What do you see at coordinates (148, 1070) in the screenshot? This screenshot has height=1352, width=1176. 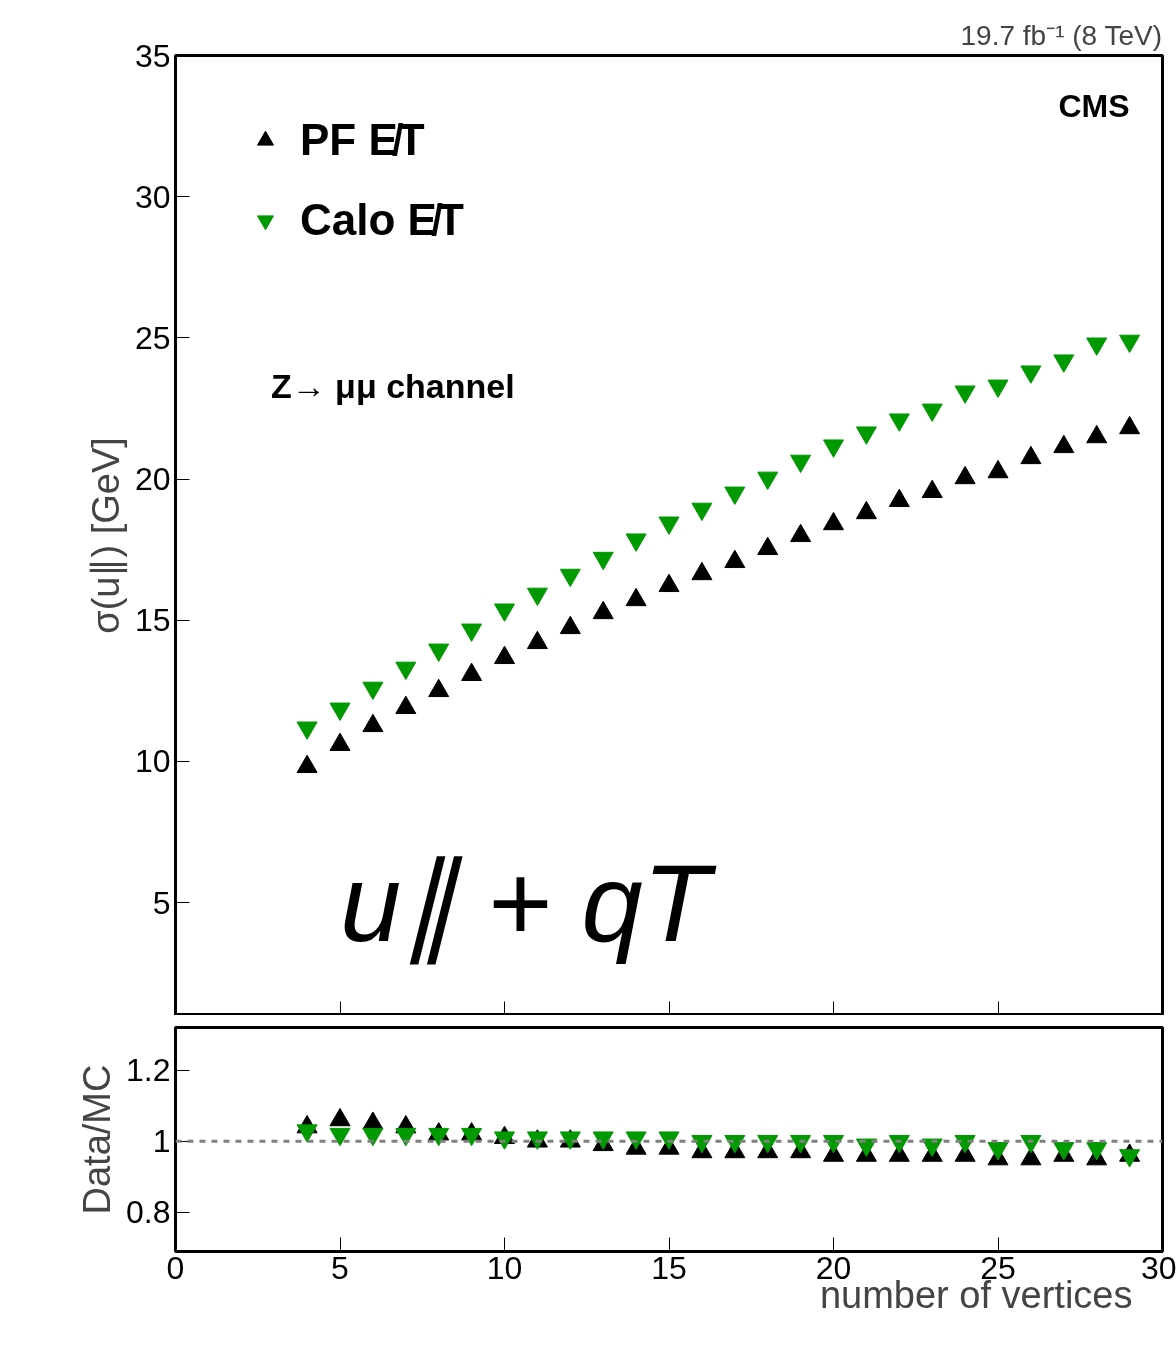 I see `y-tick-label: 1.2` at bounding box center [148, 1070].